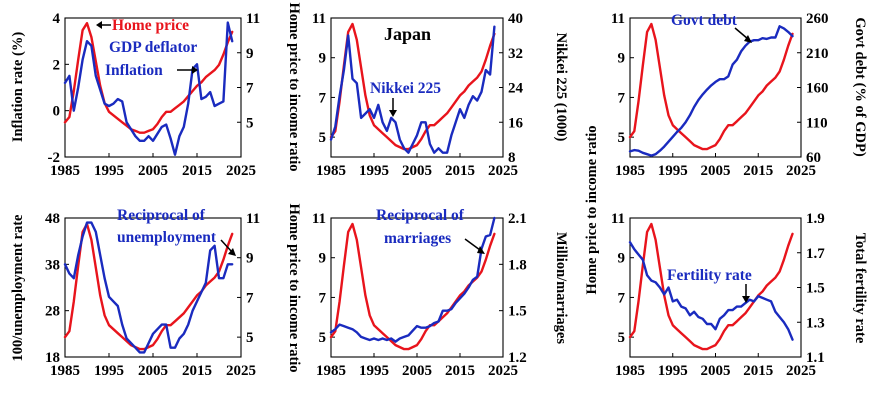 The height and width of the screenshot is (406, 885). What do you see at coordinates (517, 219) in the screenshot?
I see `y-right-tick-label: 2.1` at bounding box center [517, 219].